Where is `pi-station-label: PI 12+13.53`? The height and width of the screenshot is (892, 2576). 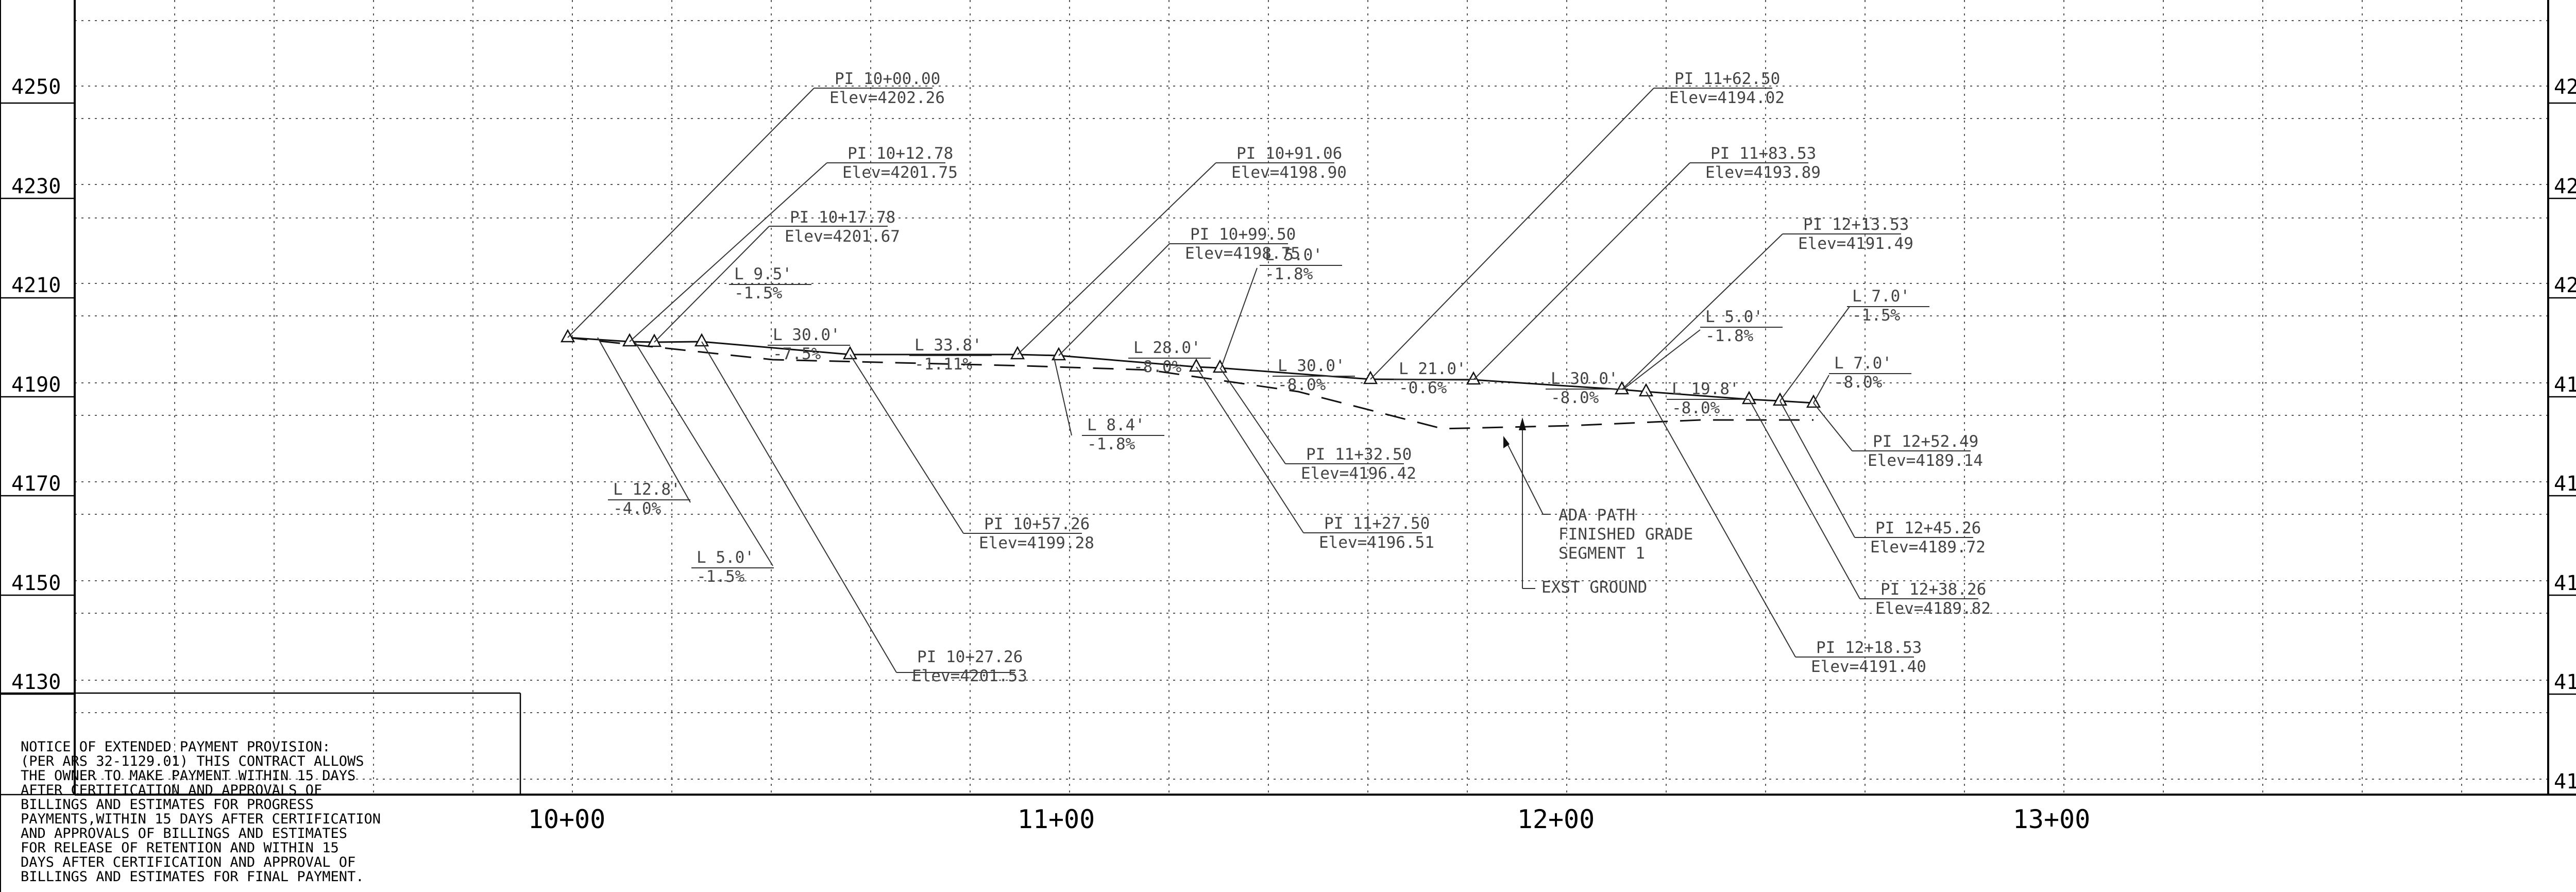 pi-station-label: PI 12+13.53 is located at coordinates (1856, 224).